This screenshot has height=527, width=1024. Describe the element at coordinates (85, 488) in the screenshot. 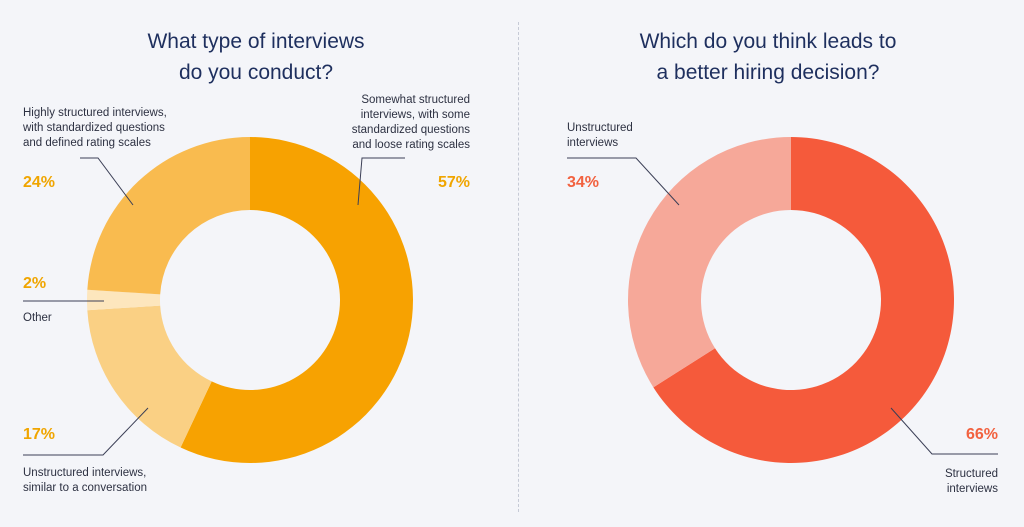

I see `slice-description-line: similar to a conversation` at that location.